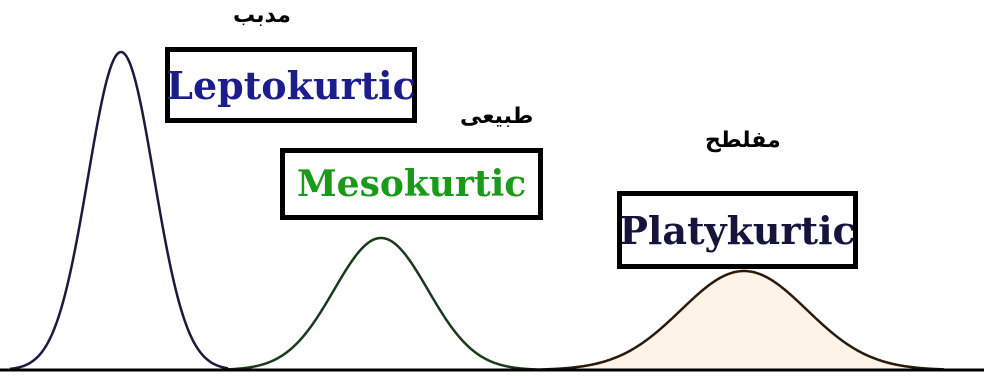  I want to click on platykurtic-curve, so click(742, 320).